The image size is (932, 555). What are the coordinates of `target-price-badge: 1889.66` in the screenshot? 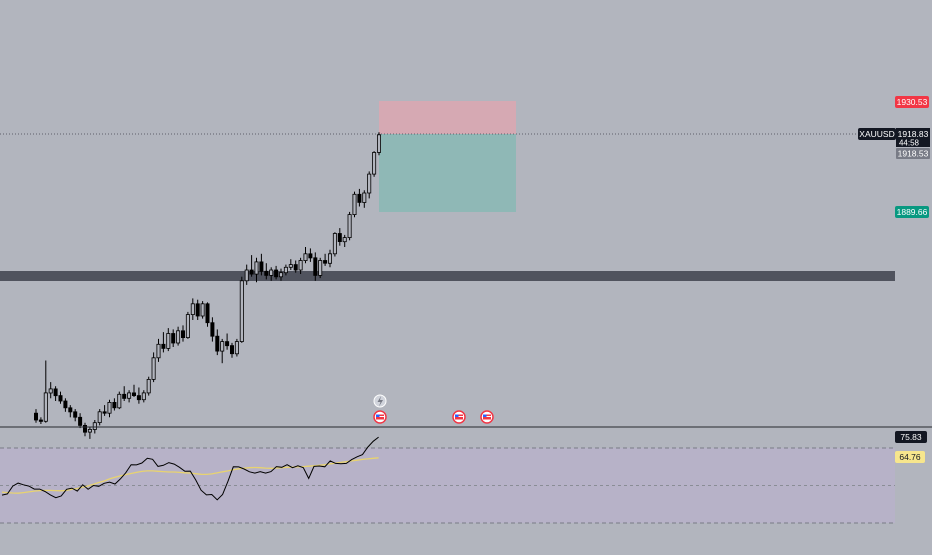 It's located at (912, 212).